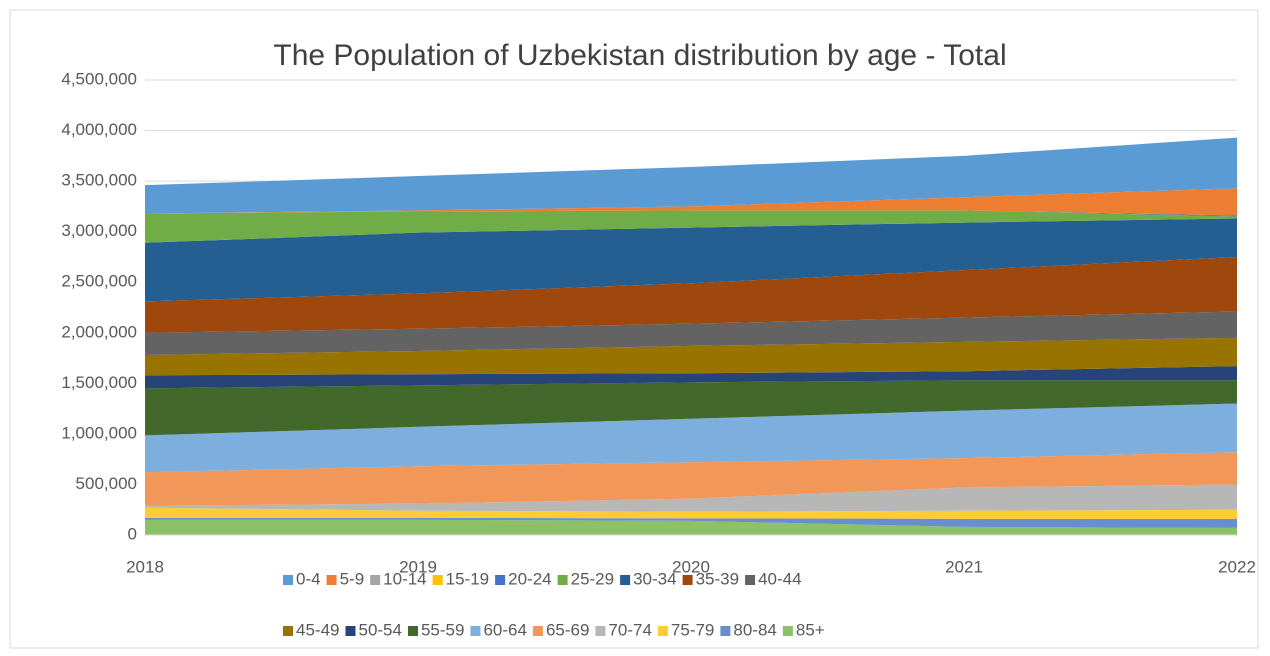 The width and height of the screenshot is (1270, 656). Describe the element at coordinates (529, 578) in the screenshot. I see `legend-label: 20-24` at that location.